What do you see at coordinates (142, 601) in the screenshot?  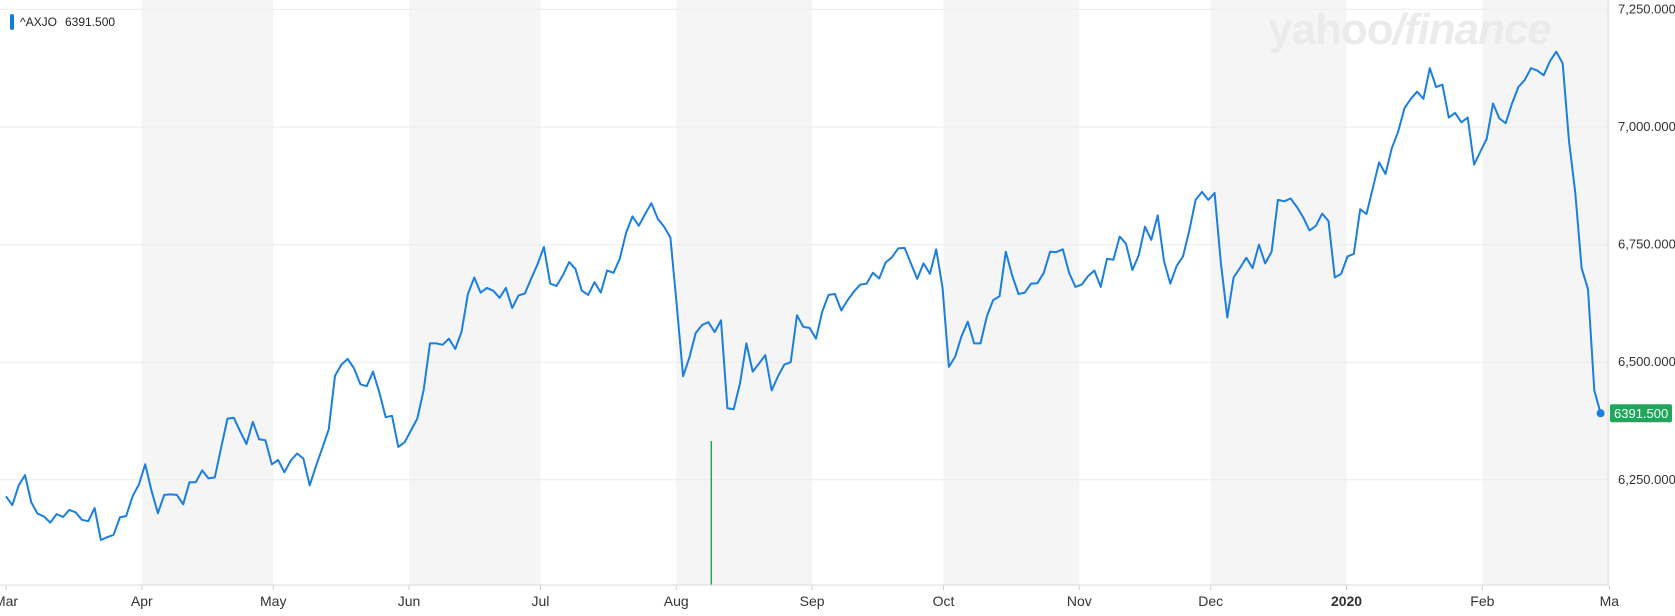 I see `x-tick-label: Apr` at bounding box center [142, 601].